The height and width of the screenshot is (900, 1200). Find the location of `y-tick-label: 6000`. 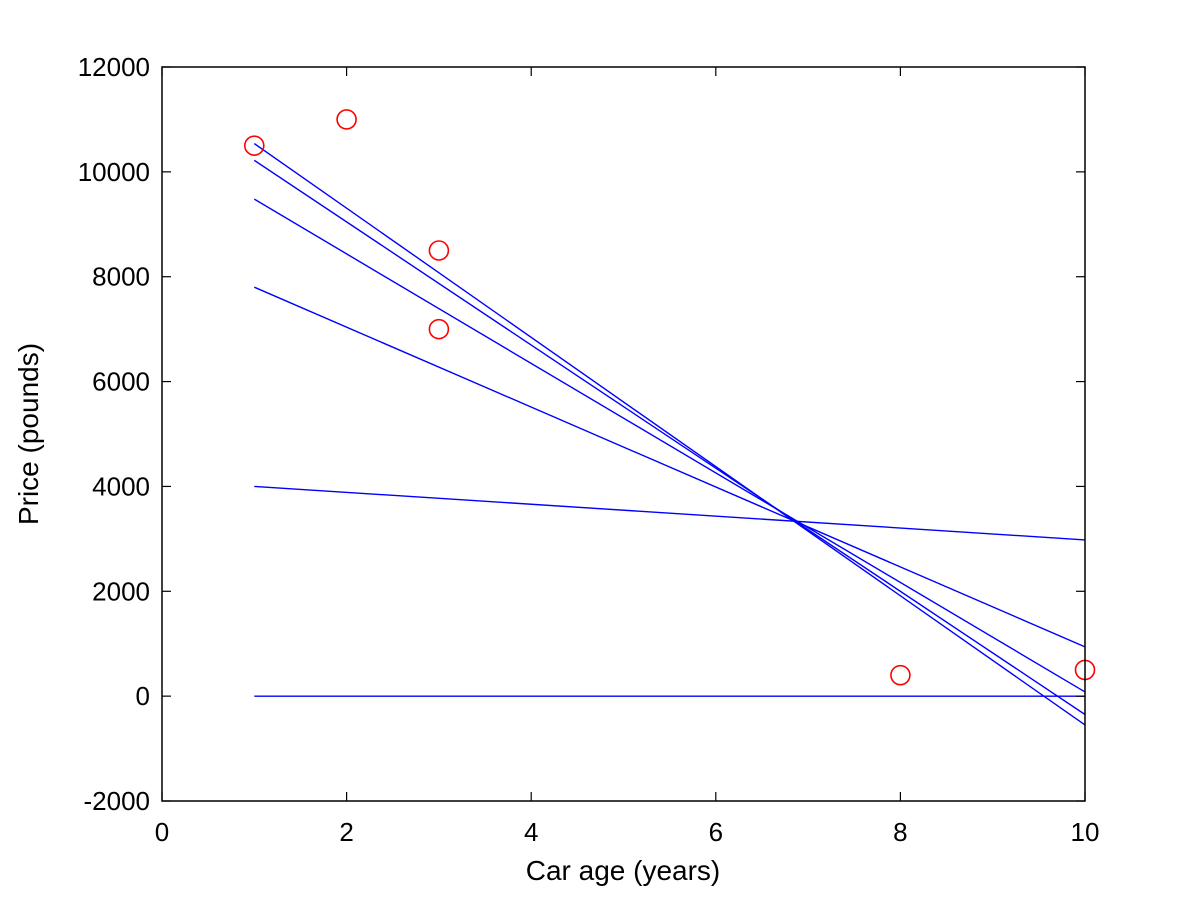

y-tick-label: 6000 is located at coordinates (121, 382).